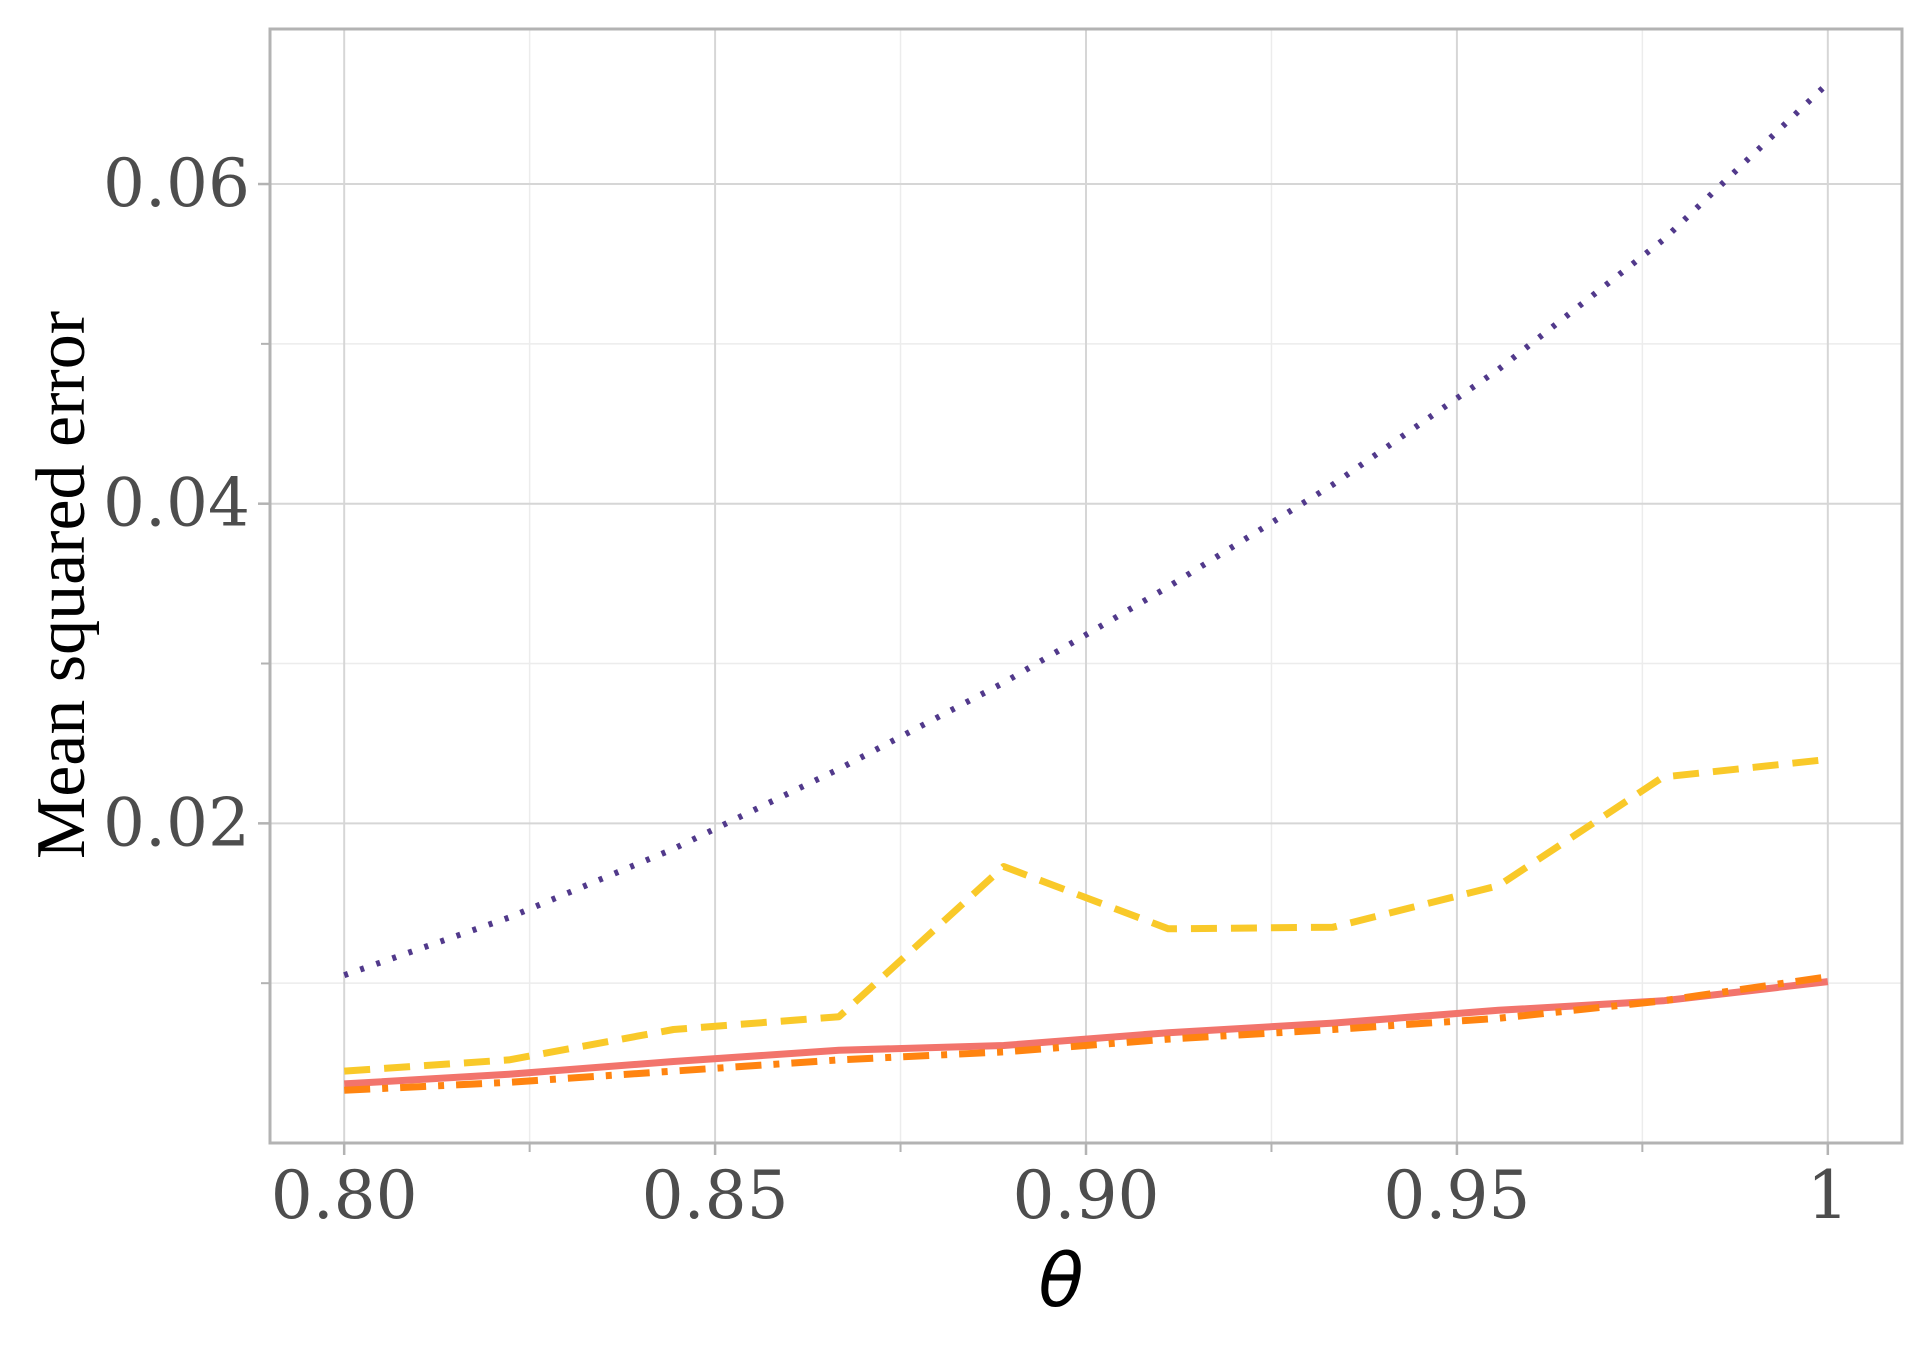 The height and width of the screenshot is (1346, 1927). Describe the element at coordinates (1456, 1195) in the screenshot. I see `x-tick-label: 0.95` at that location.